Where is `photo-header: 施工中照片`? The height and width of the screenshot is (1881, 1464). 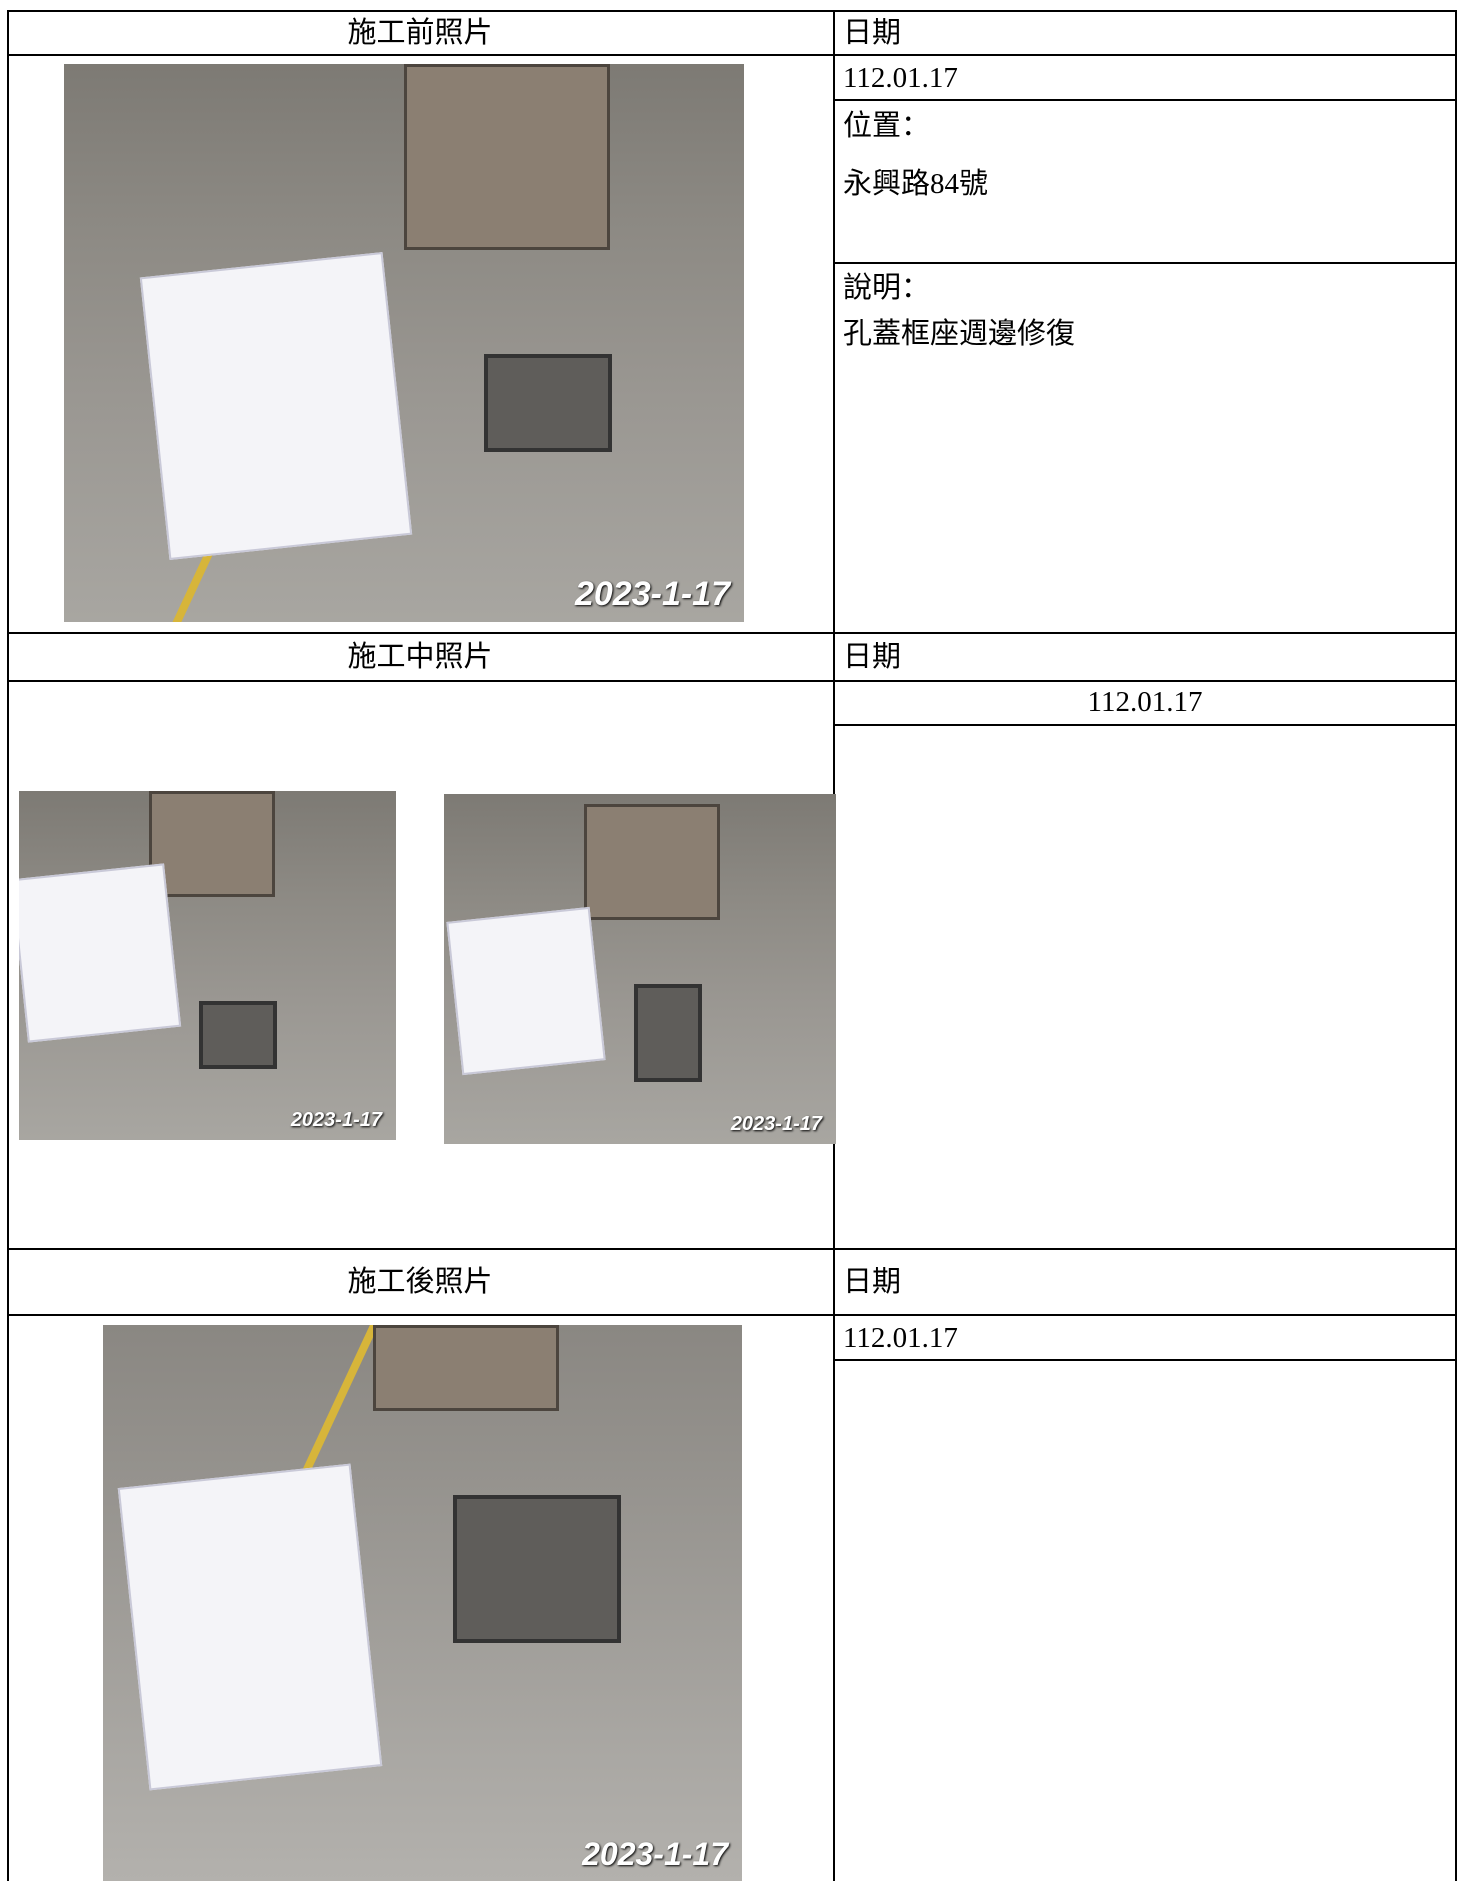
photo-header: 施工中照片 is located at coordinates (420, 657).